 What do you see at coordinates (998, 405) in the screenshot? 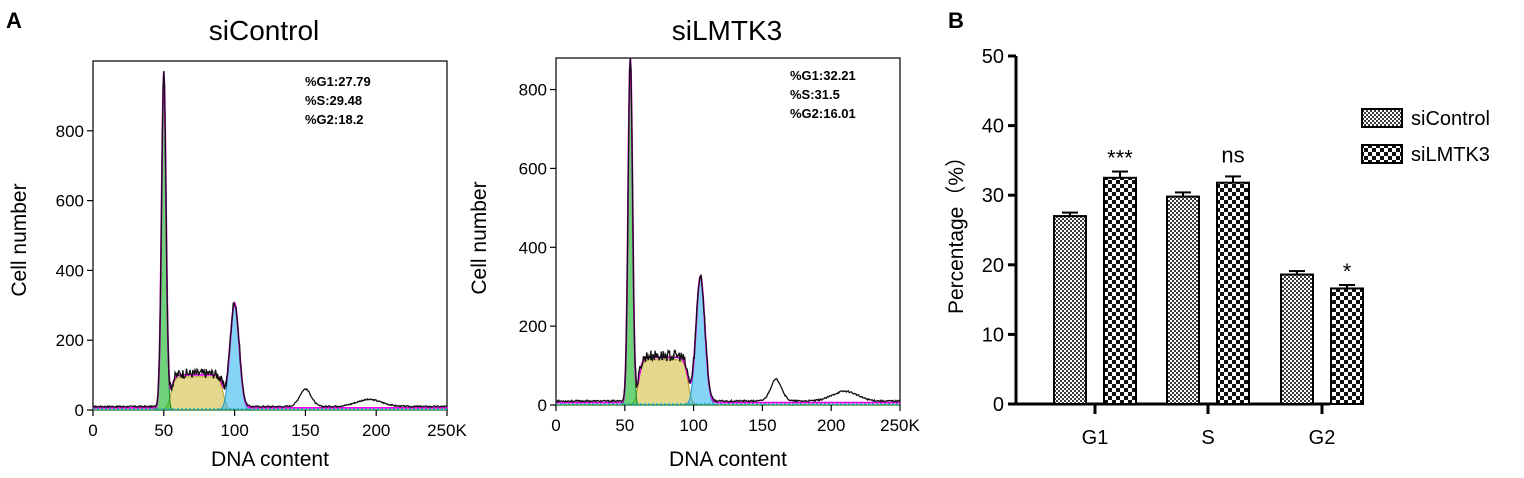
I see `bar-y-tick-label: 0` at bounding box center [998, 405].